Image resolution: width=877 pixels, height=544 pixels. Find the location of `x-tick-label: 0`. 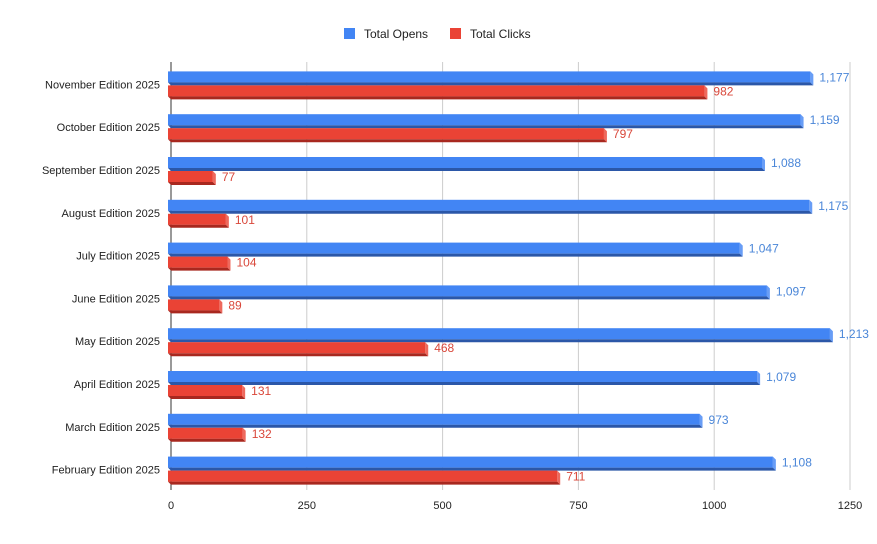

x-tick-label: 0 is located at coordinates (171, 506).